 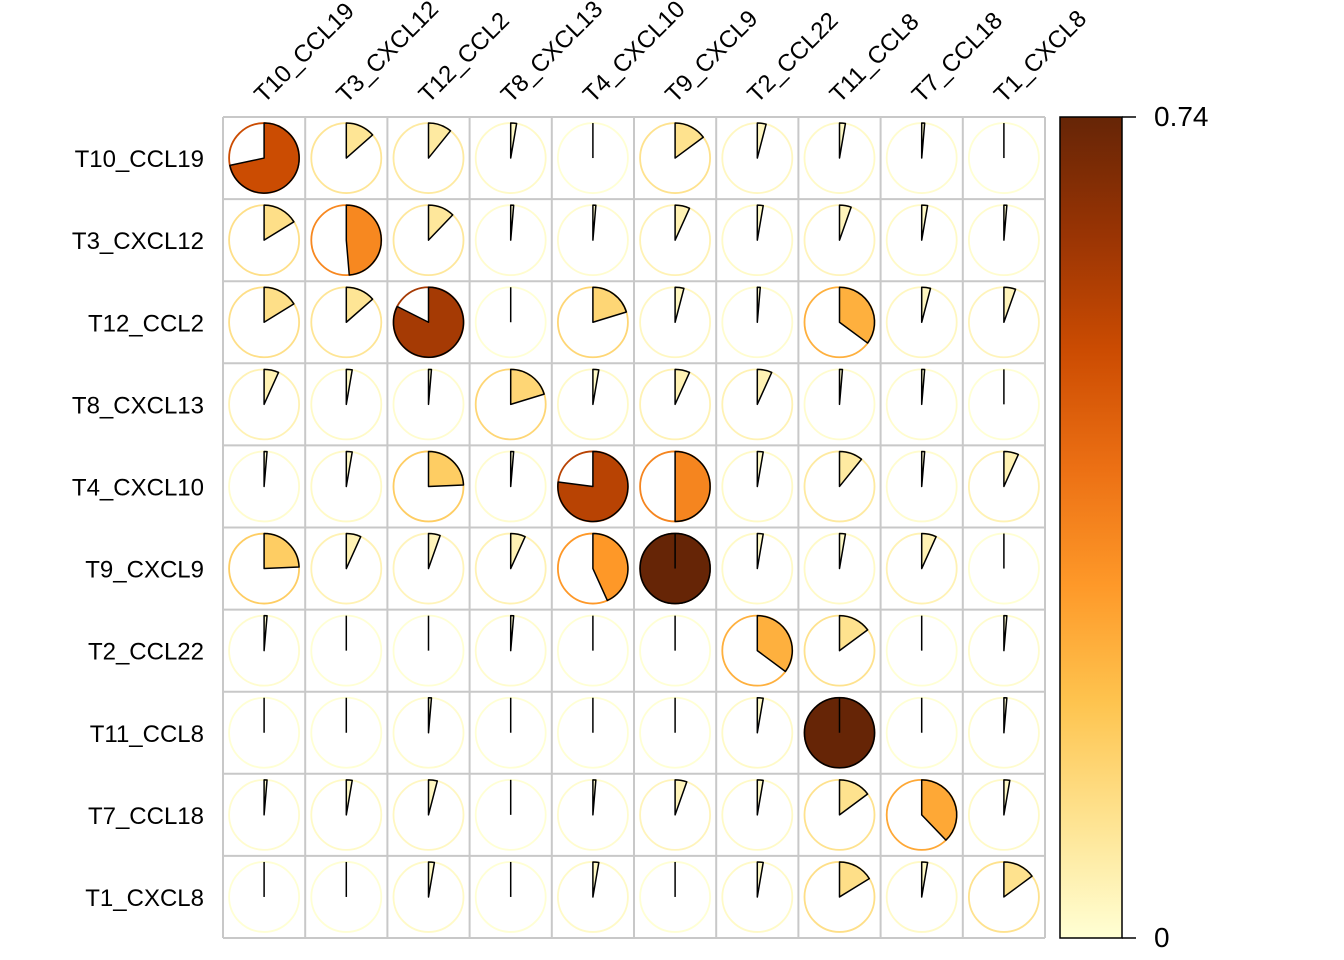 I want to click on row-label: T10_CCL19, so click(x=139, y=159).